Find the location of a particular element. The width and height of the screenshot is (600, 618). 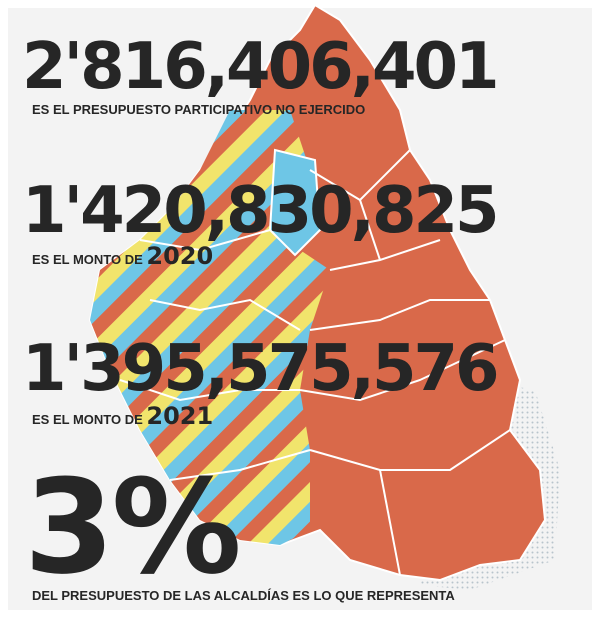

stat-value: 1'395,575,576 is located at coordinates (259, 369).